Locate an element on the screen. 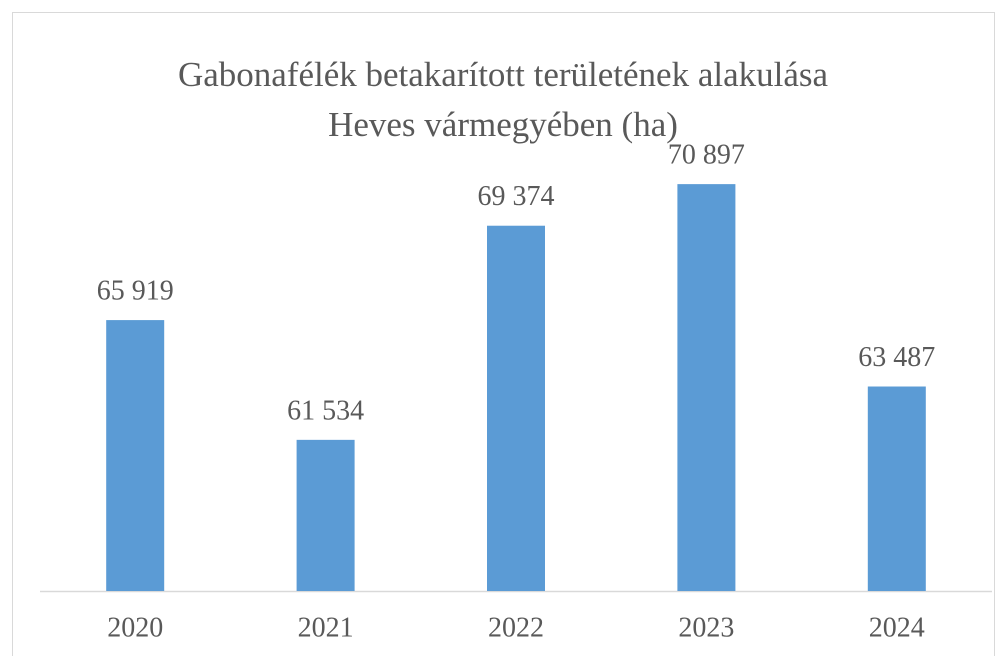 Image resolution: width=1006 pixels, height=656 pixels. data-label: 61 534 is located at coordinates (325, 410).